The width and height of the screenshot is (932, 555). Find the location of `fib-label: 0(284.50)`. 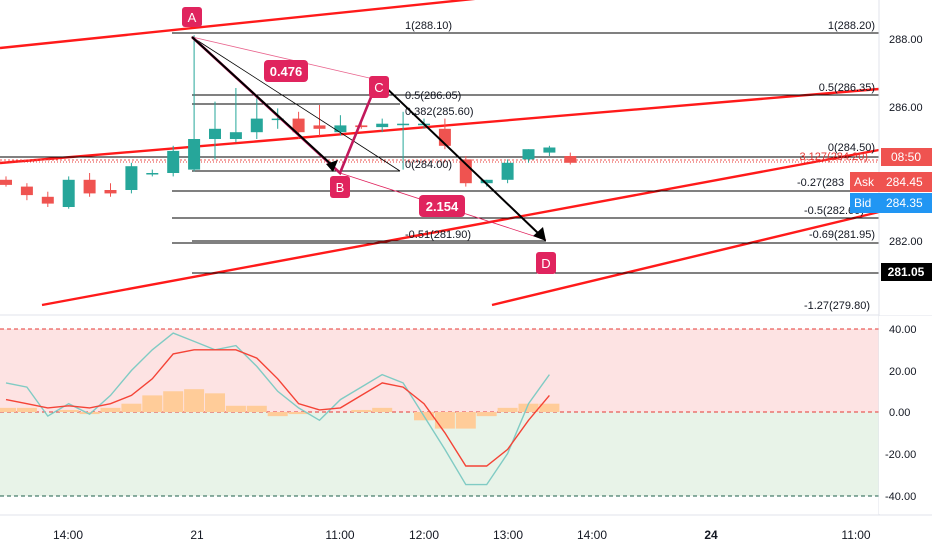

fib-label: 0(284.50) is located at coordinates (851, 148).